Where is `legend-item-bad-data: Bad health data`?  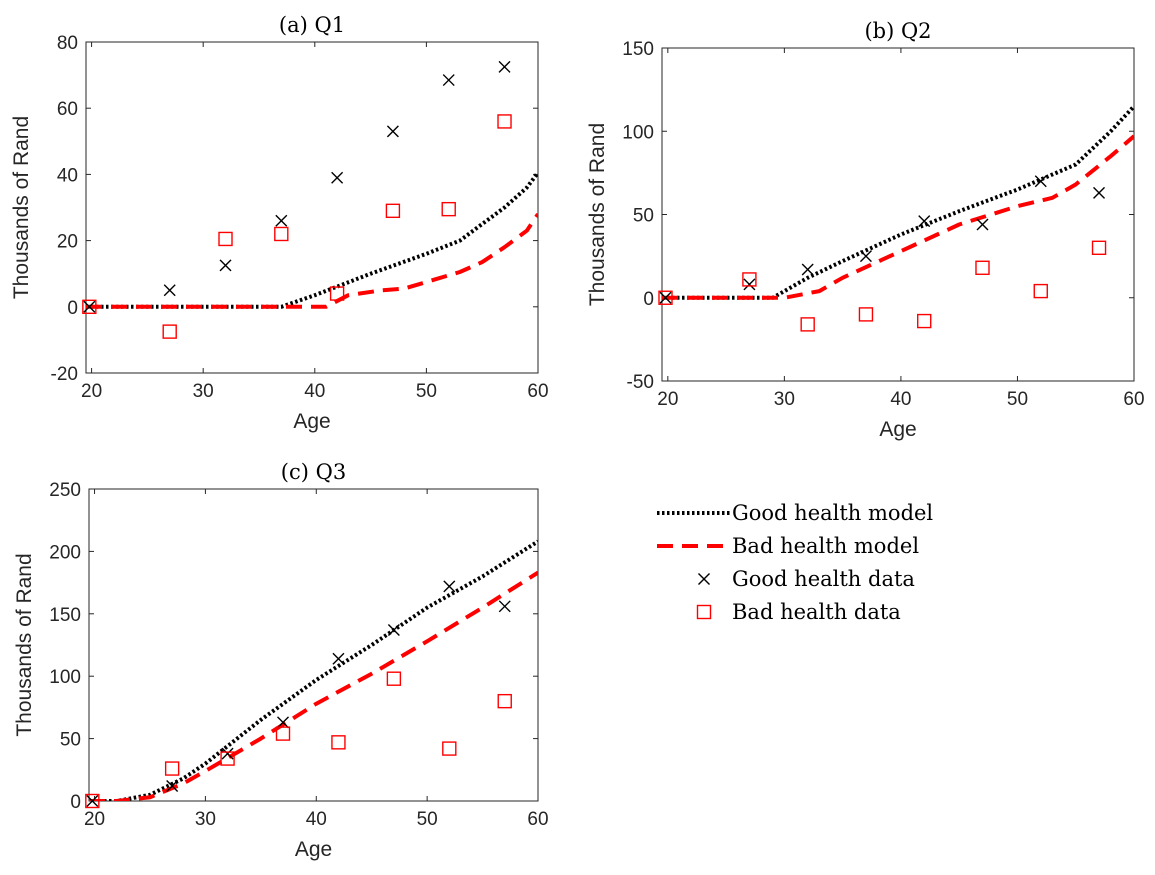
legend-item-bad-data: Bad health data is located at coordinates (798, 612).